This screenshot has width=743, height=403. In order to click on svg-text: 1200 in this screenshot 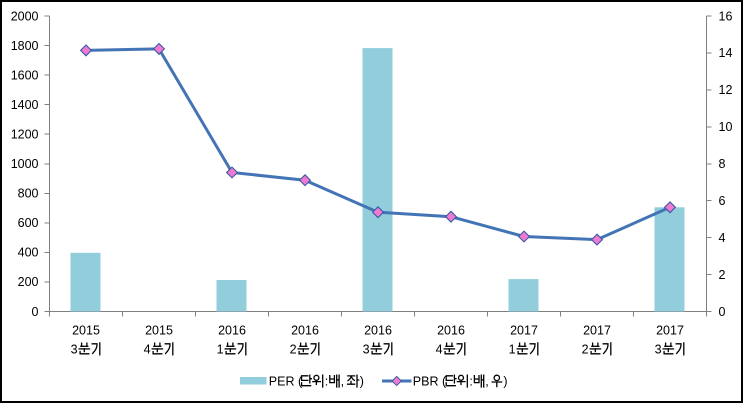, I will do `click(25, 135)`.